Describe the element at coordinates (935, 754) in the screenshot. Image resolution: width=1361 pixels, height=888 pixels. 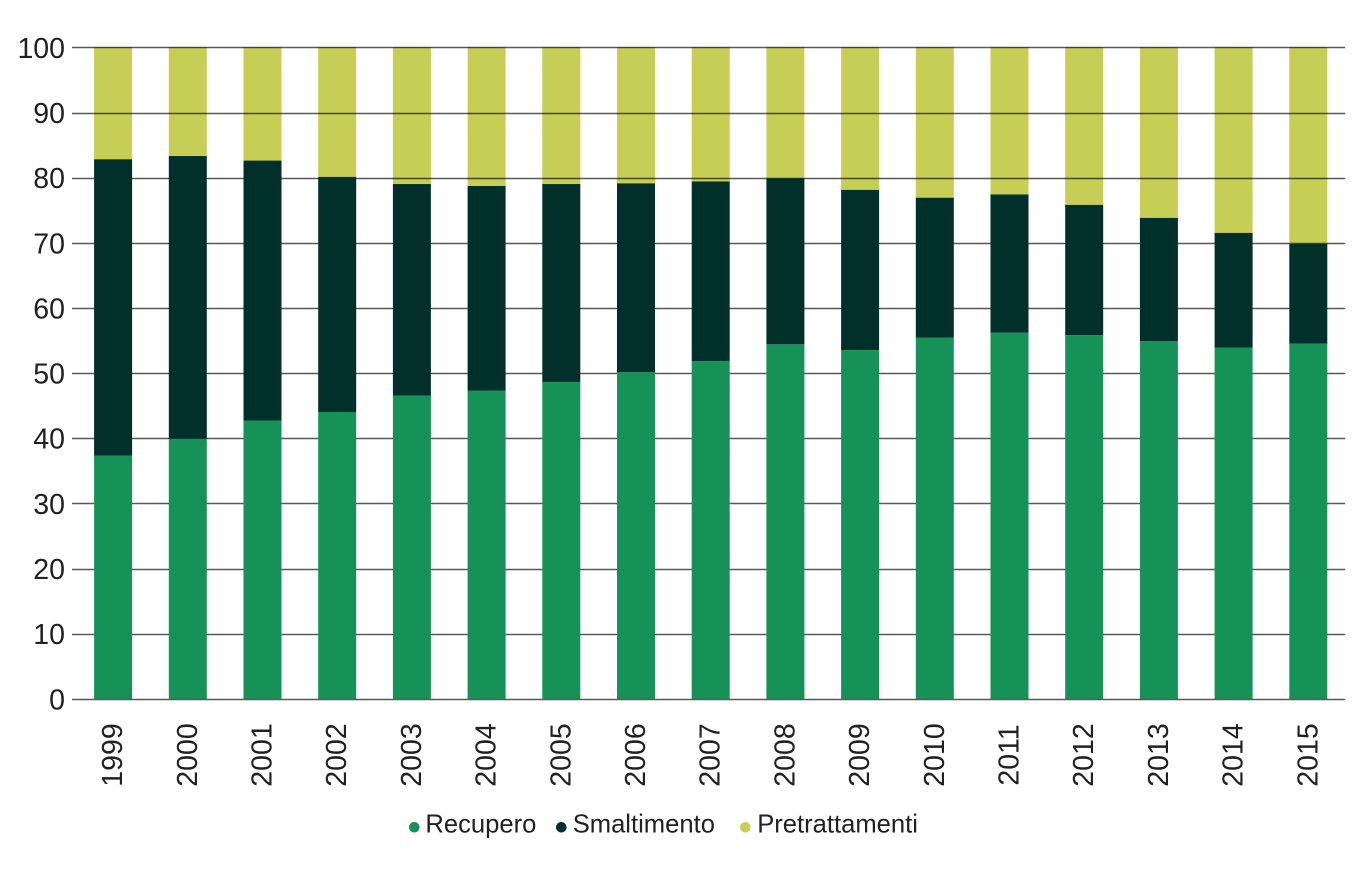
I see `svg-text: 2010` at that location.